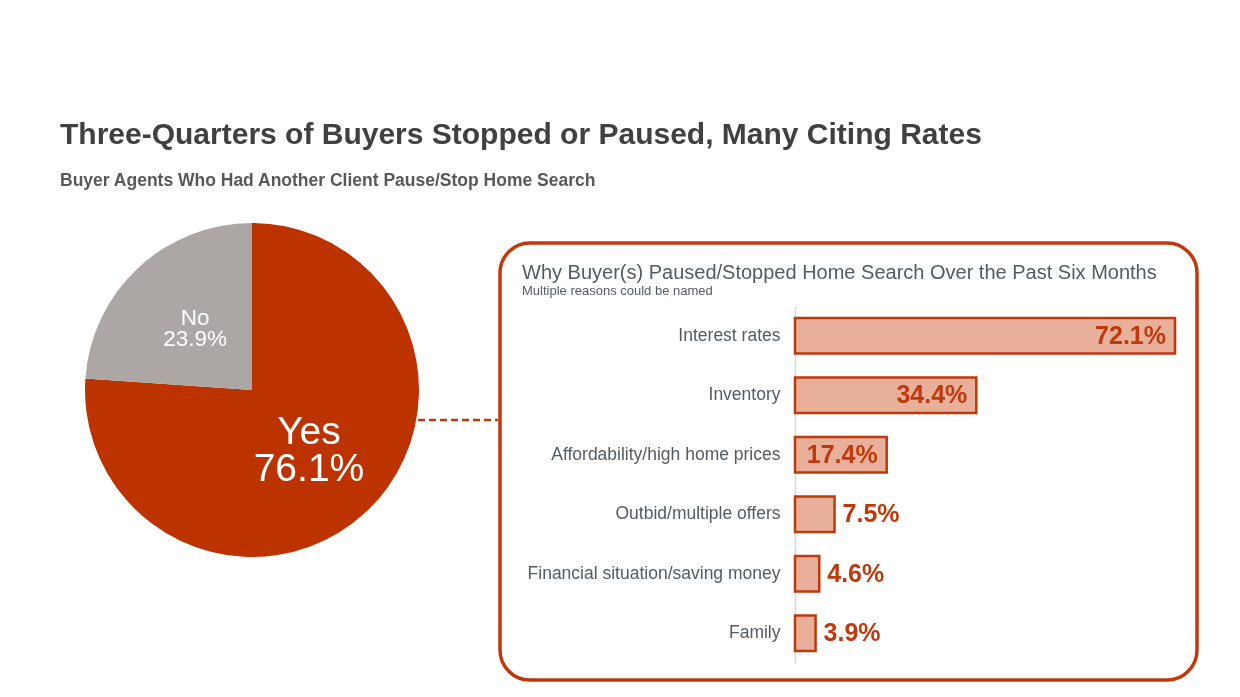 This screenshot has height=697, width=1240. What do you see at coordinates (617, 291) in the screenshot?
I see `text: Multiple reasons could be named` at bounding box center [617, 291].